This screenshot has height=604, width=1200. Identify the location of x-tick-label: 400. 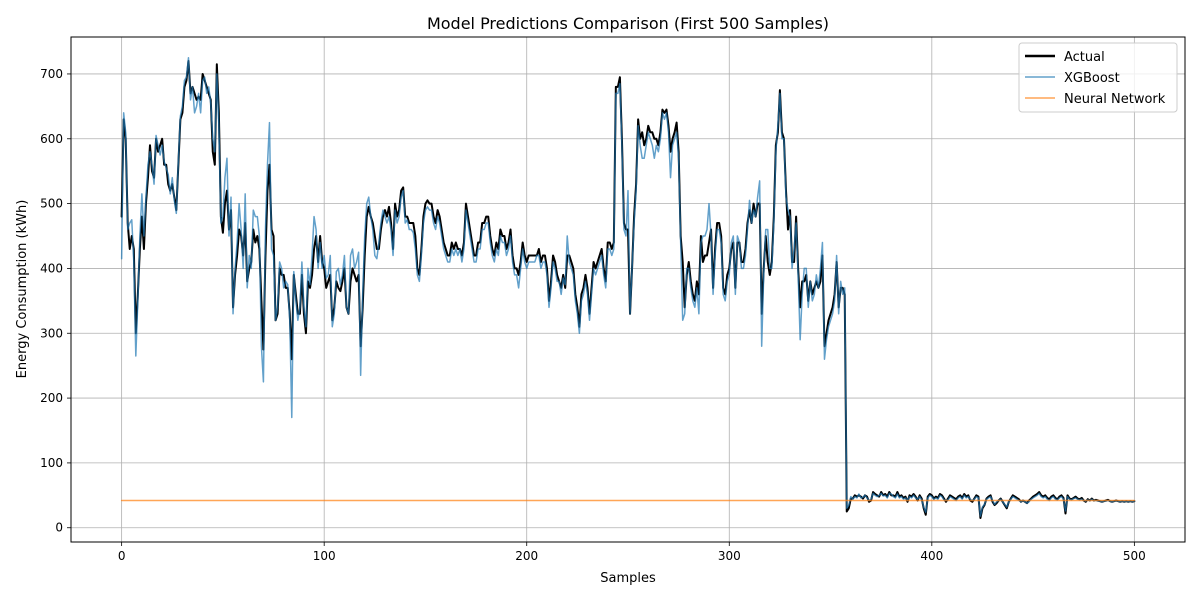
(931, 556).